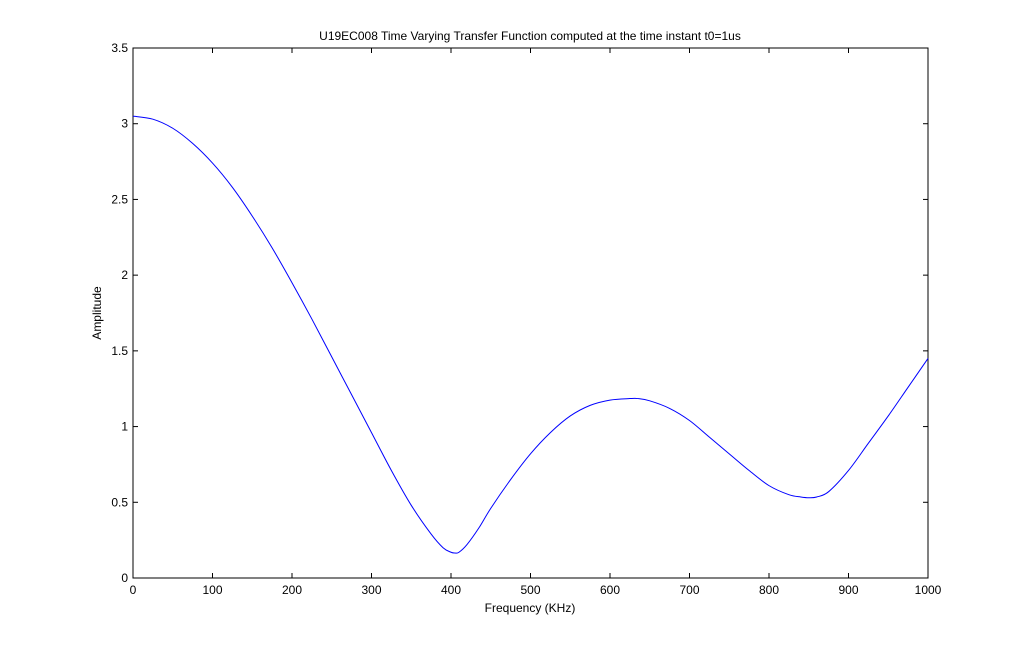  Describe the element at coordinates (530, 608) in the screenshot. I see `x-axis-label: Frequency (KHz)` at that location.